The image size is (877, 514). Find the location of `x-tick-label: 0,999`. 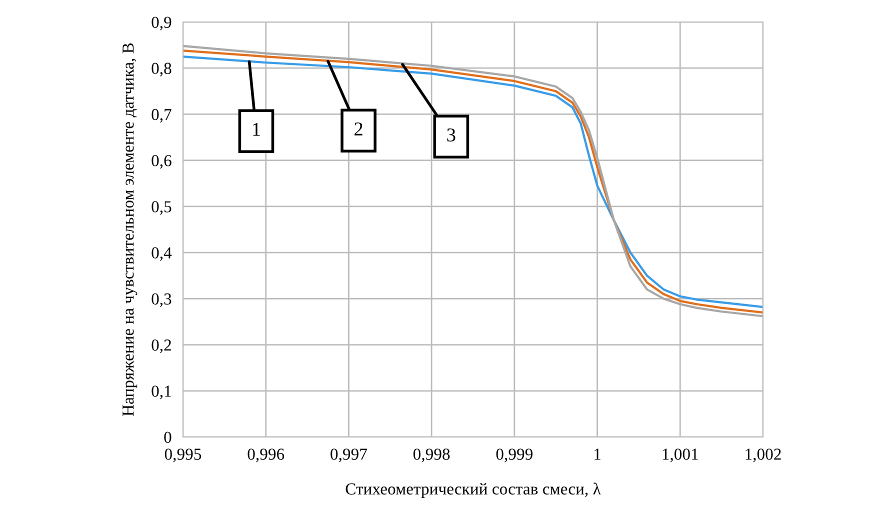

x-tick-label: 0,999 is located at coordinates (514, 455).